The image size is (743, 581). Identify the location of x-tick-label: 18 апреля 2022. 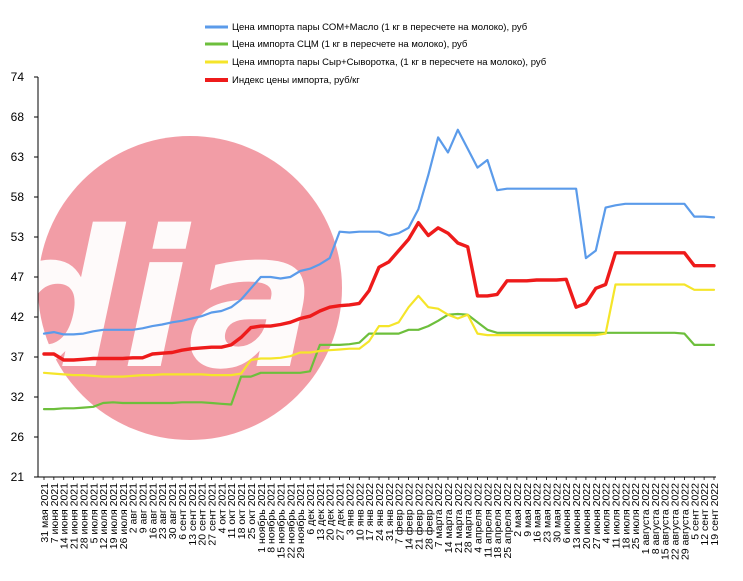
(498, 521).